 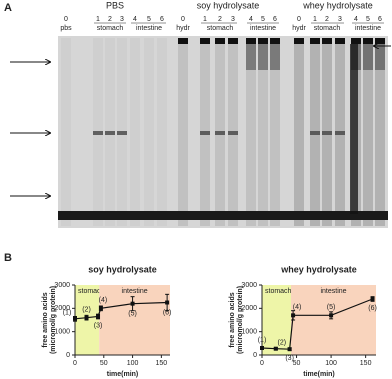 I want to click on panel-label: B, so click(x=8, y=258).